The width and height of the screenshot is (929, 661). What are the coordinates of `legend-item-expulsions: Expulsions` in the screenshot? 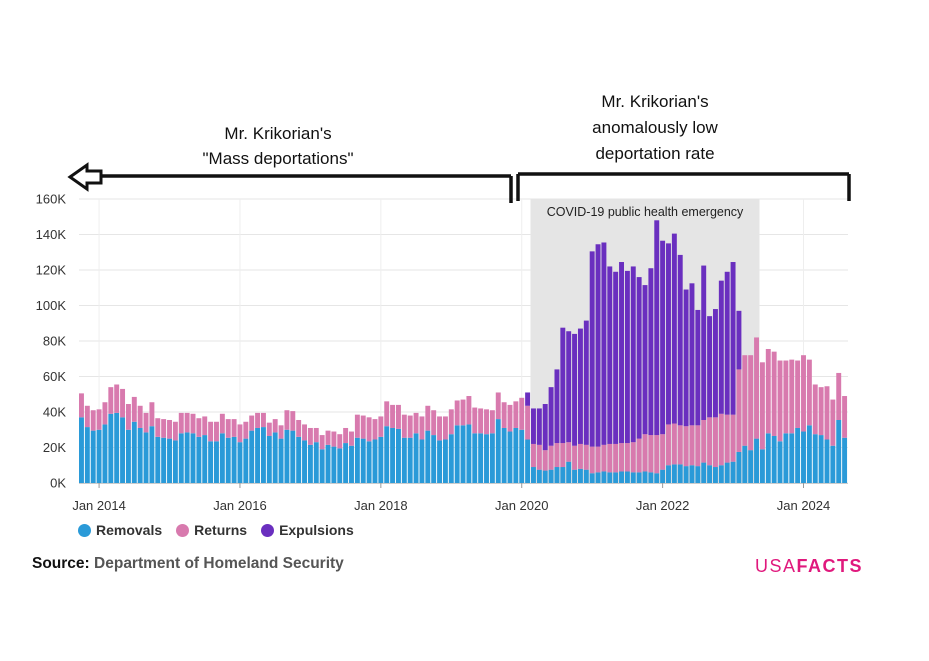 It's located at (307, 530).